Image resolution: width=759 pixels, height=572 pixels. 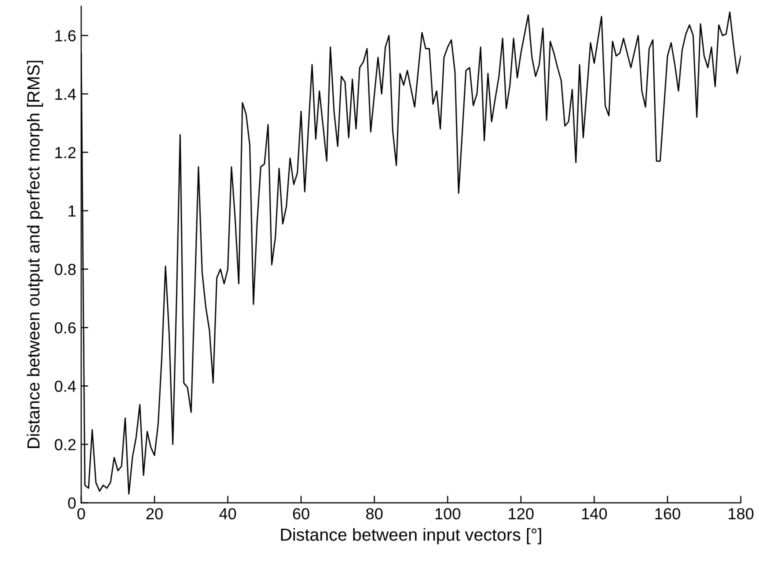 I want to click on y-tick-label: 1, so click(x=72, y=211).